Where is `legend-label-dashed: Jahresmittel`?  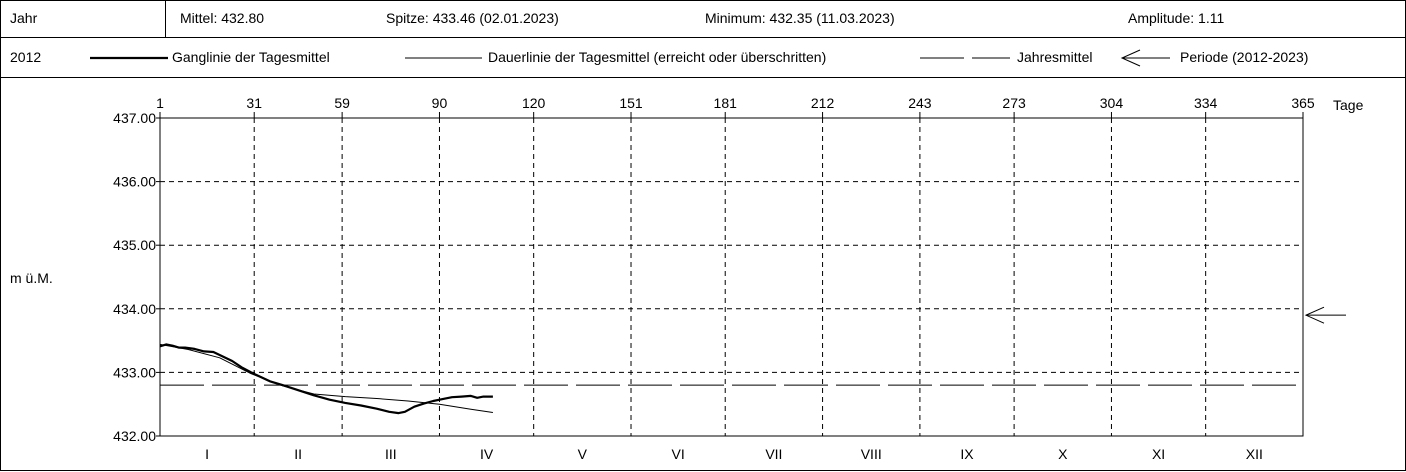 legend-label-dashed: Jahresmittel is located at coordinates (1054, 57).